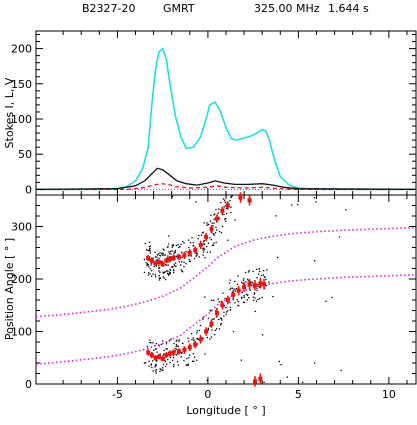  Describe the element at coordinates (9, 112) in the screenshot. I see `profile-y-axis-label: Stokes I, L, V` at that location.